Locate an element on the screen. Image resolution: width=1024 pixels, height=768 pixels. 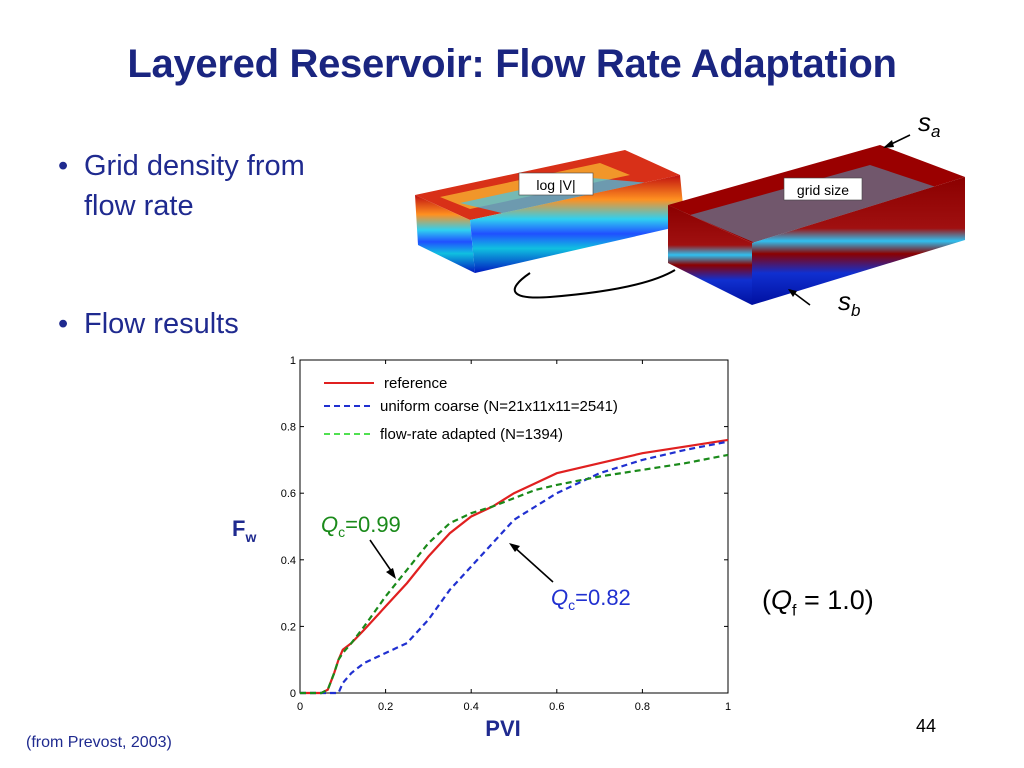
bullet-flow-results: • Flow results is located at coordinates (223, 324).